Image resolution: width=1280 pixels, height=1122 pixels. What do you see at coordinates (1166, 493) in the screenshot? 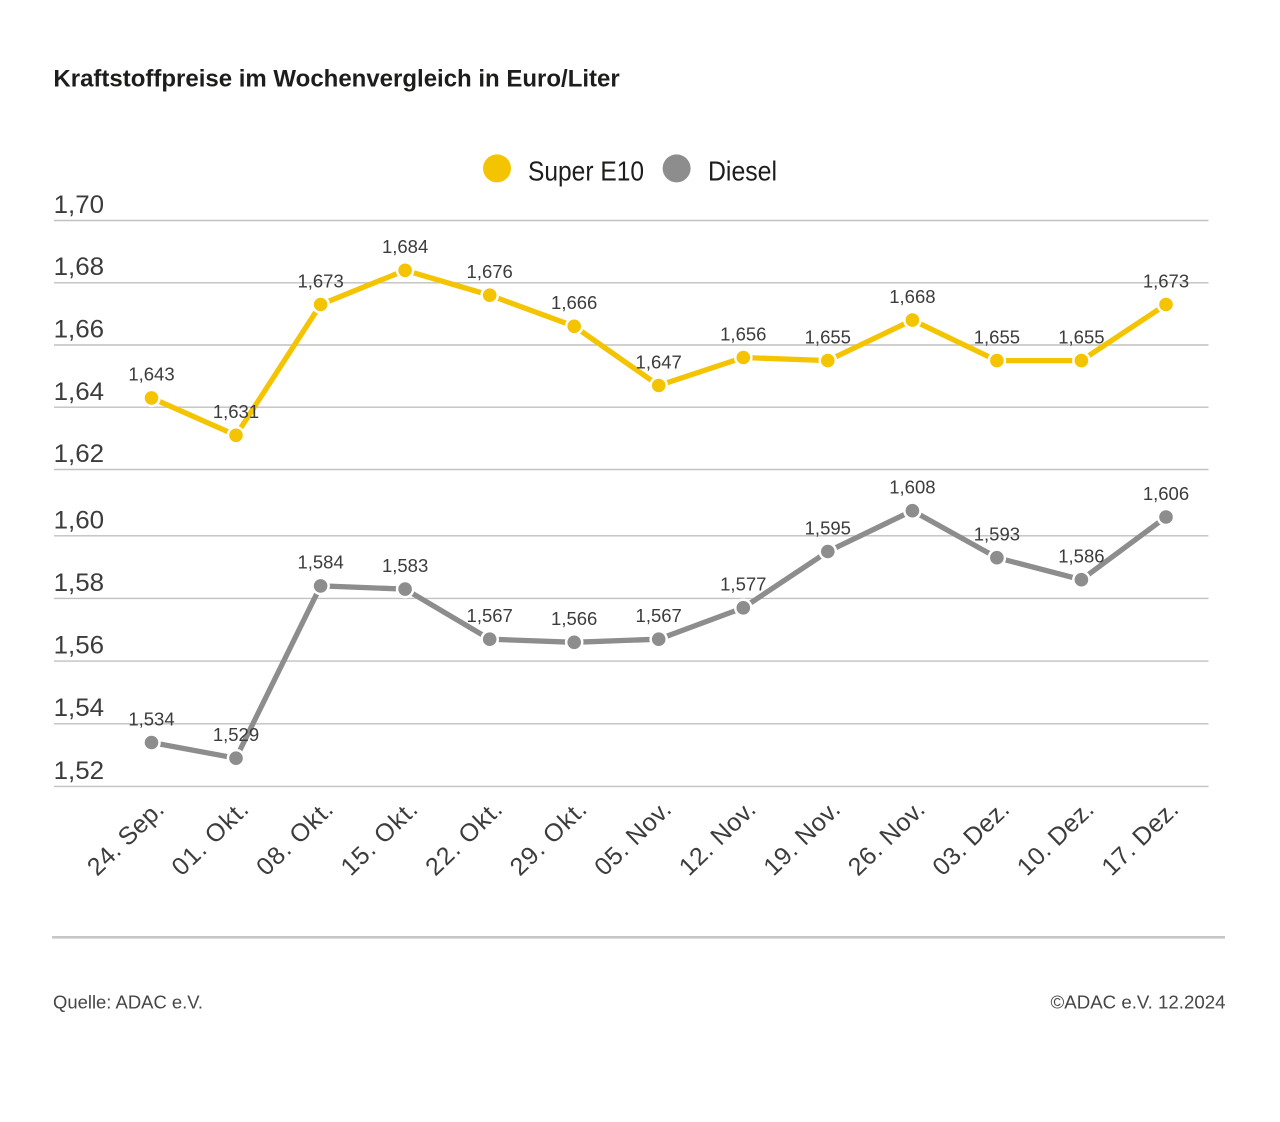
I see `svg-text: 1,606` at bounding box center [1166, 493].